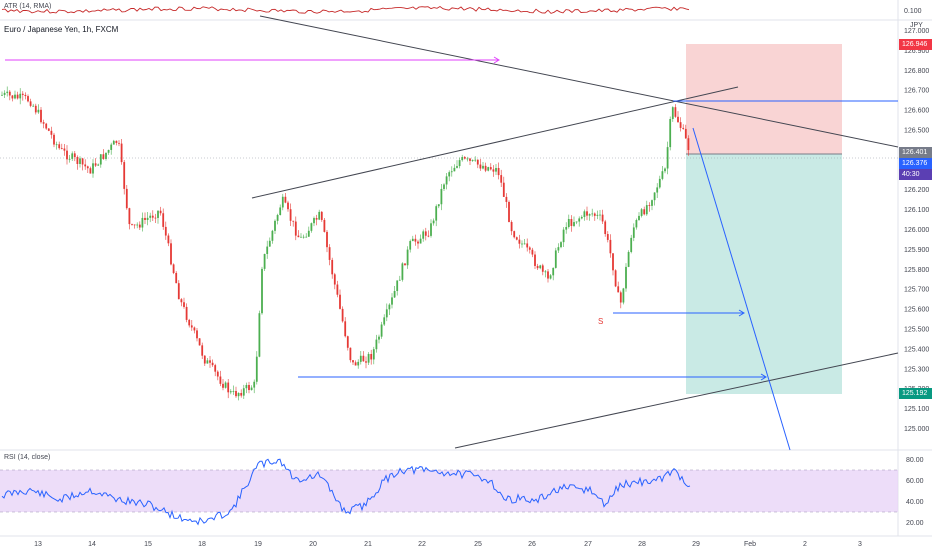 Image resolution: width=932 pixels, height=550 pixels. Describe the element at coordinates (915, 393) in the screenshot. I see `target-price-tag: 125.192` at that location.